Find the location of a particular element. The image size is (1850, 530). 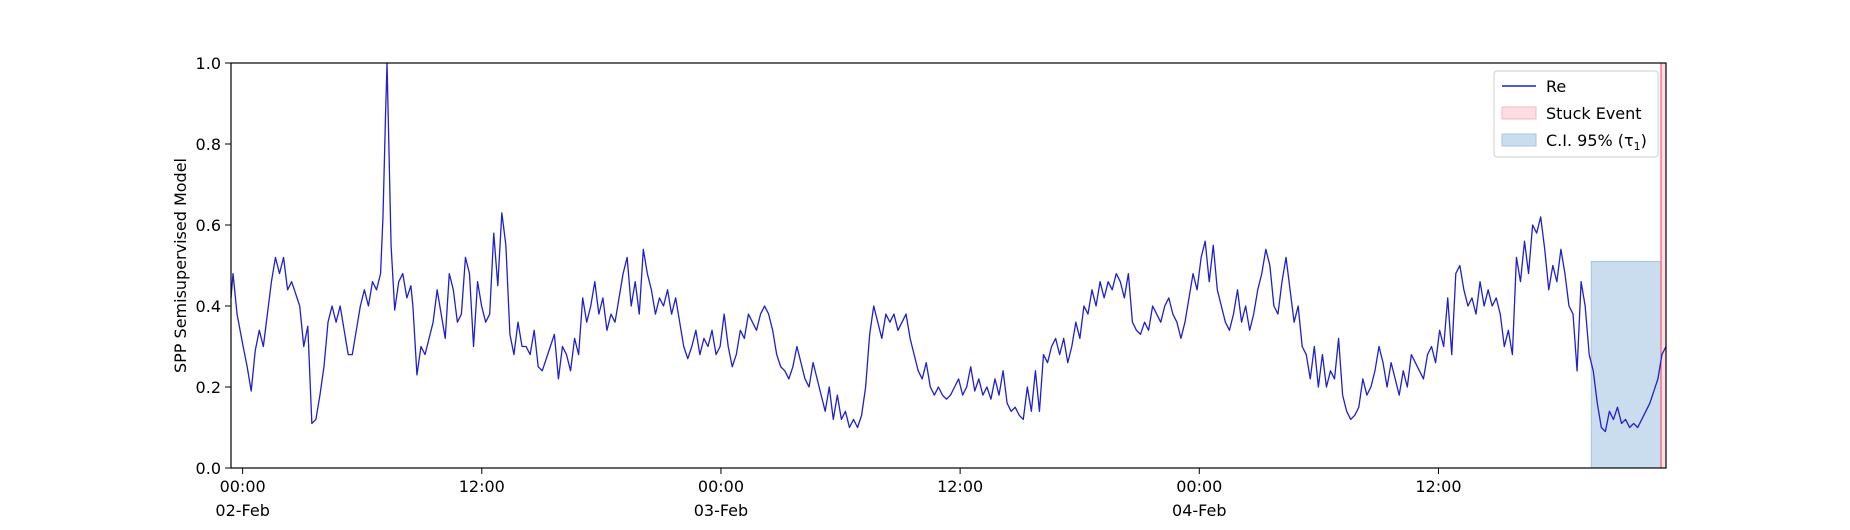

x-tick-label: 04-Feb is located at coordinates (1199, 510).